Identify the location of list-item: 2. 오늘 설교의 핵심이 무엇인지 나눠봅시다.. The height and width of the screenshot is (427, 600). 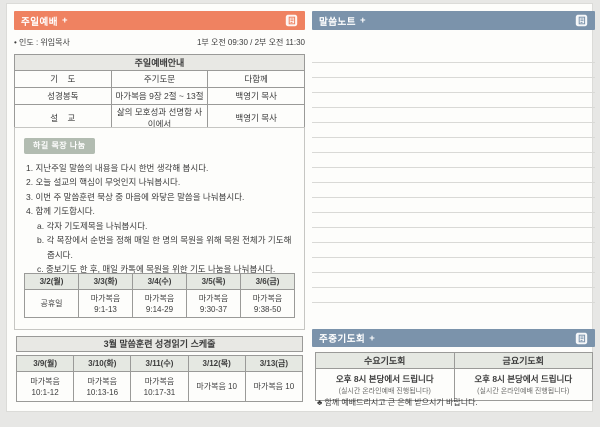
(103, 182).